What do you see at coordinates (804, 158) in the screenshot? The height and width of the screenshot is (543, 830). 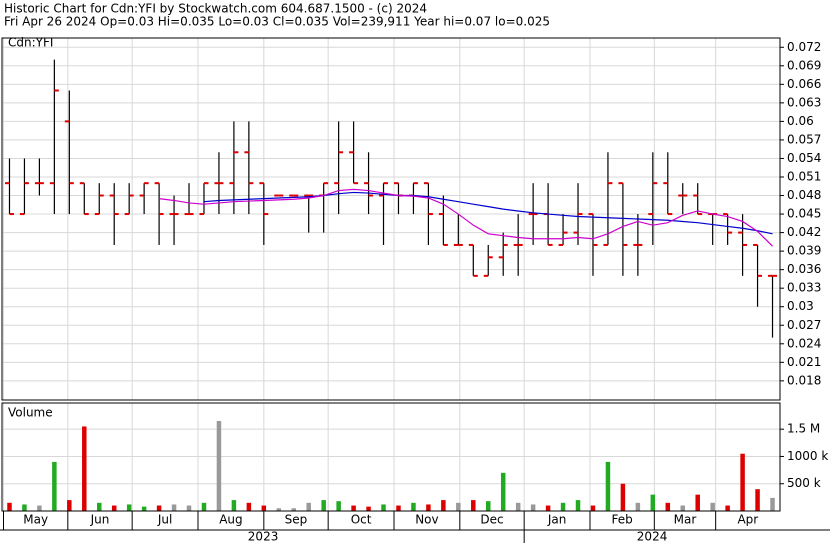 I see `y-tick-label: 0.054` at bounding box center [804, 158].